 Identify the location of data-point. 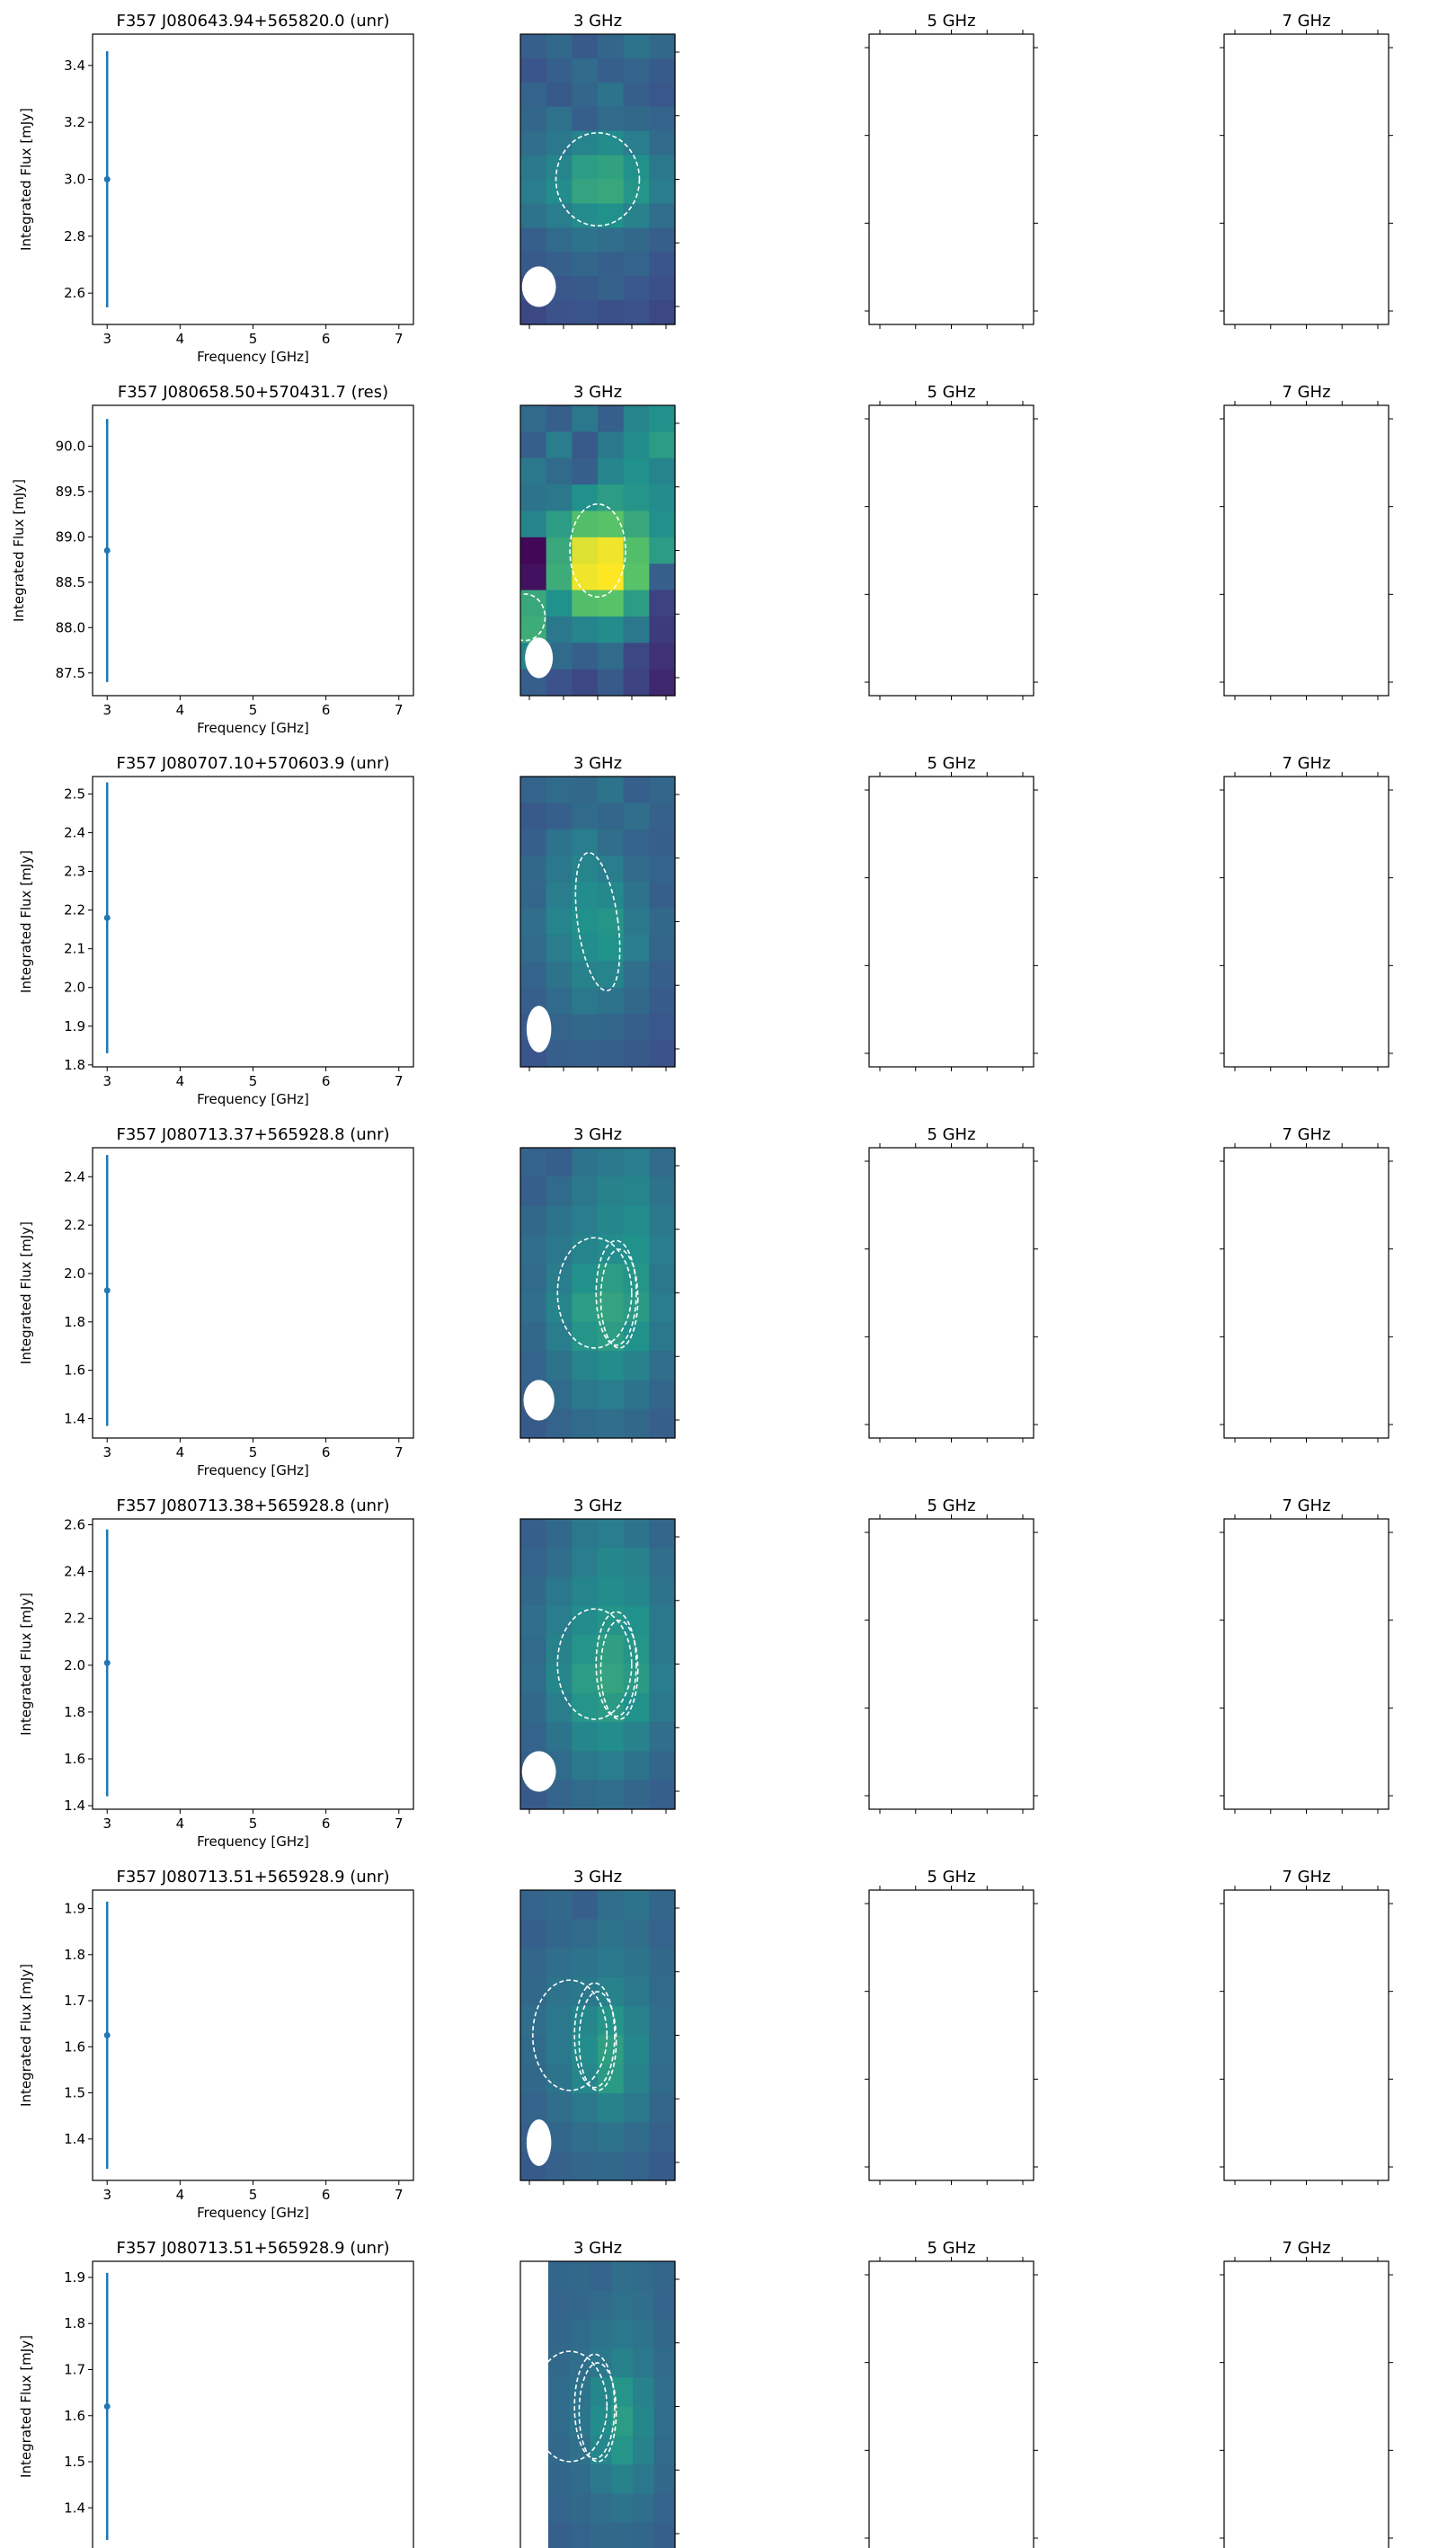
(107, 179).